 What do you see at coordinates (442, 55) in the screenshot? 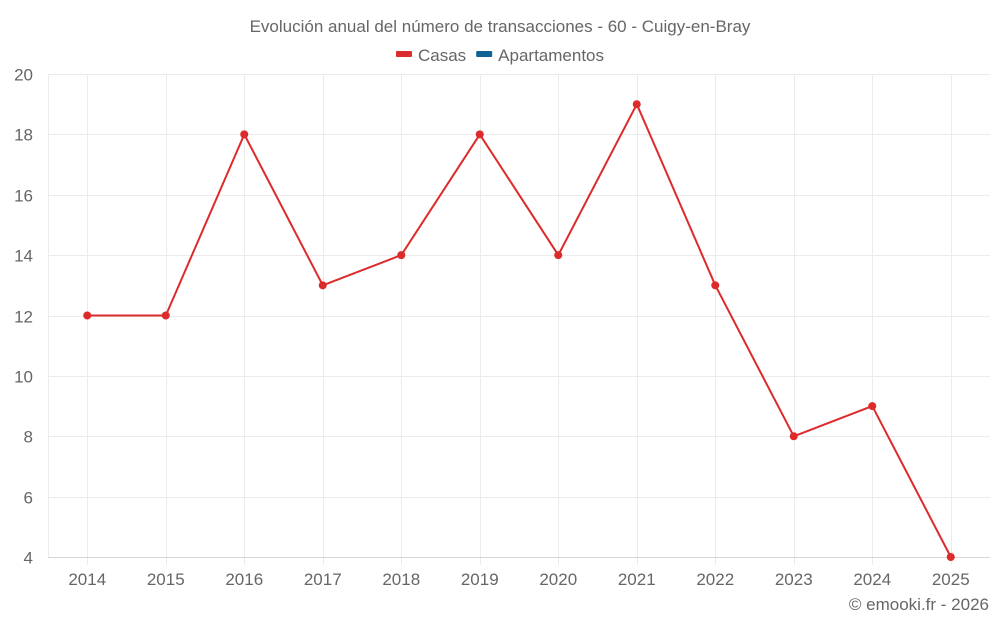
I see `legend-label: Casas` at bounding box center [442, 55].